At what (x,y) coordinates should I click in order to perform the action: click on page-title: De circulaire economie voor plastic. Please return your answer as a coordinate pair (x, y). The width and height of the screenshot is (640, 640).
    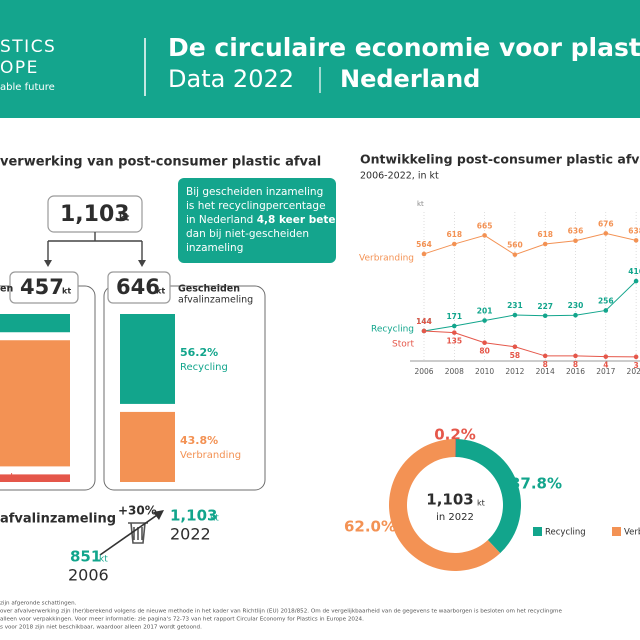
    Looking at the image, I should click on (404, 47).